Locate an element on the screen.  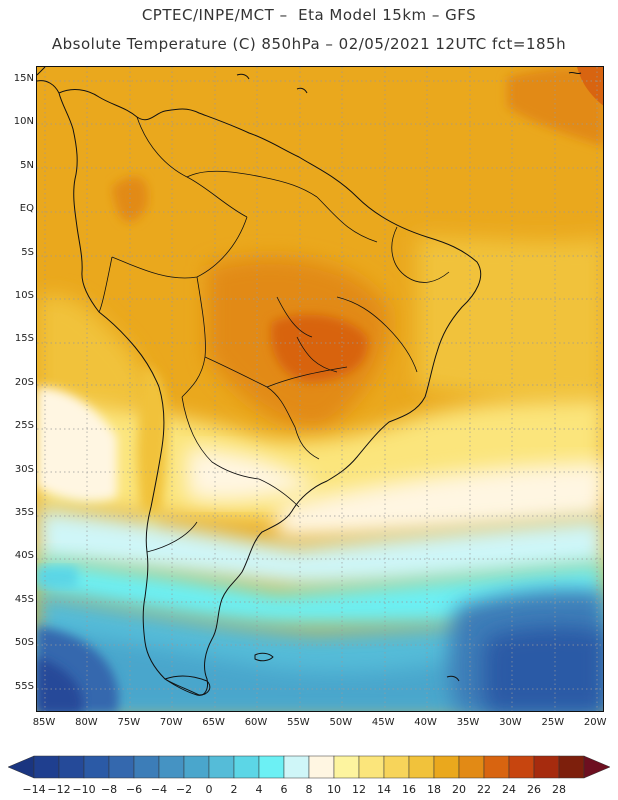
colorbar-tick-label: −10 is located at coordinates (84, 789).